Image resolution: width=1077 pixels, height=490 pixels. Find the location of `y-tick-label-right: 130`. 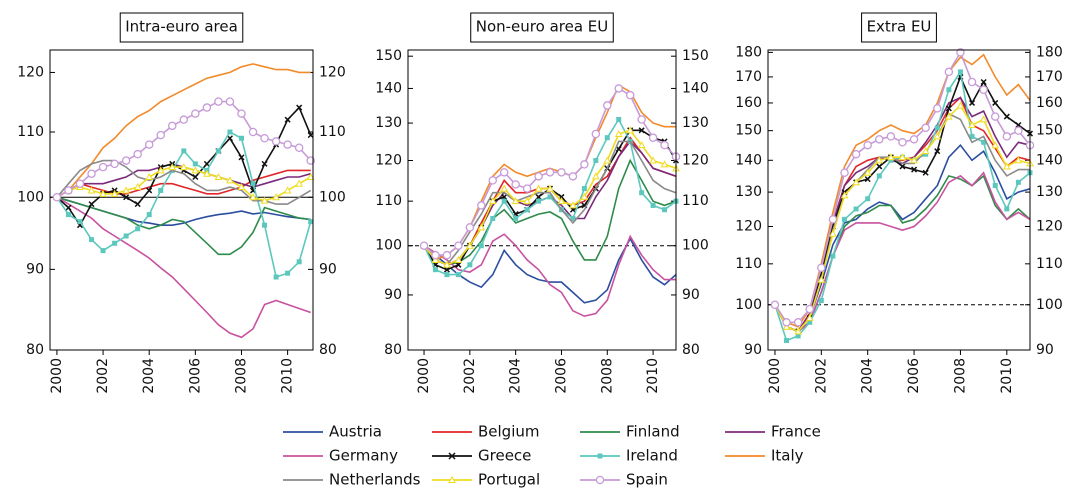

y-tick-label-right: 130 is located at coordinates (695, 123).